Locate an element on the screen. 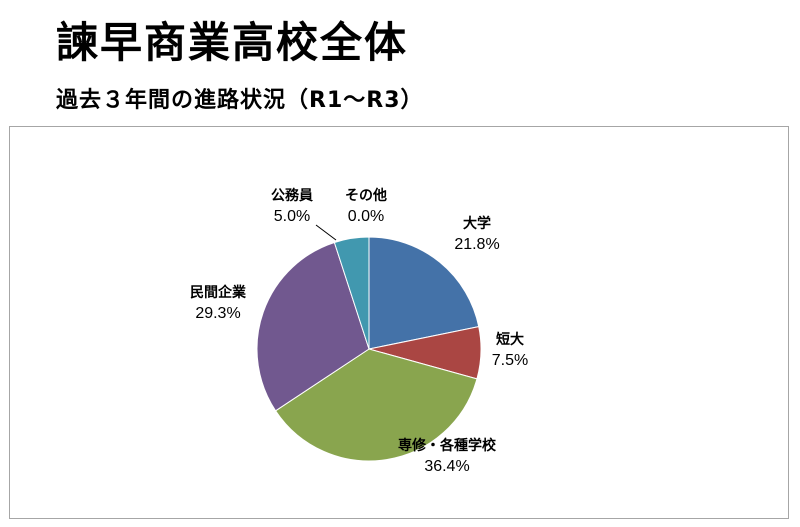  page-title: 諫早商業高校全体 is located at coordinates (232, 42).